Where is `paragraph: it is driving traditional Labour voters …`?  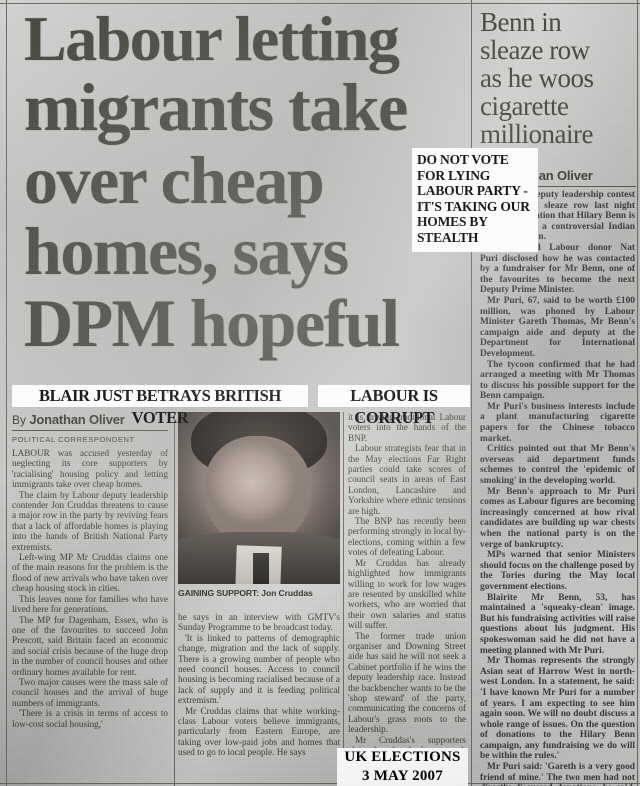 paragraph: it is driving traditional Labour voters … is located at coordinates (407, 427).